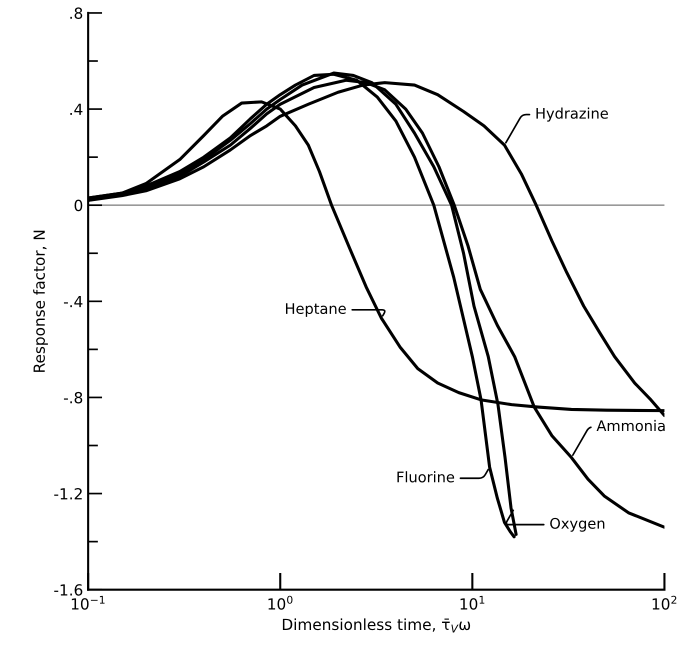 The height and width of the screenshot is (648, 678). I want to click on y-tick-label: -.8, so click(73, 398).